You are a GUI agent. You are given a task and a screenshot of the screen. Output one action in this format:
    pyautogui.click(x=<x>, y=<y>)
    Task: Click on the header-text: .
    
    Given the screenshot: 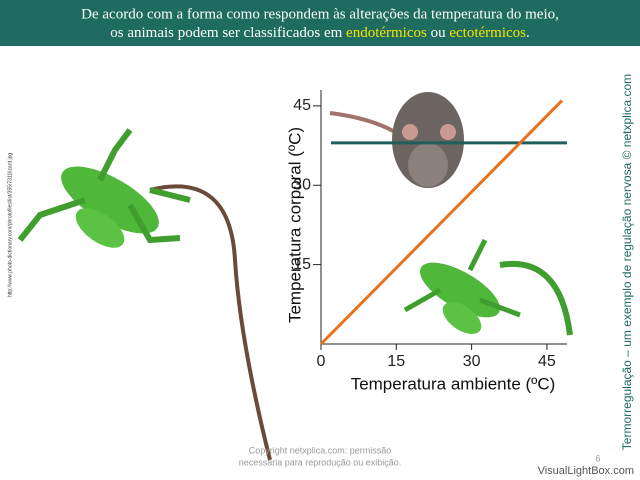 What is the action you would take?
    pyautogui.click(x=528, y=33)
    